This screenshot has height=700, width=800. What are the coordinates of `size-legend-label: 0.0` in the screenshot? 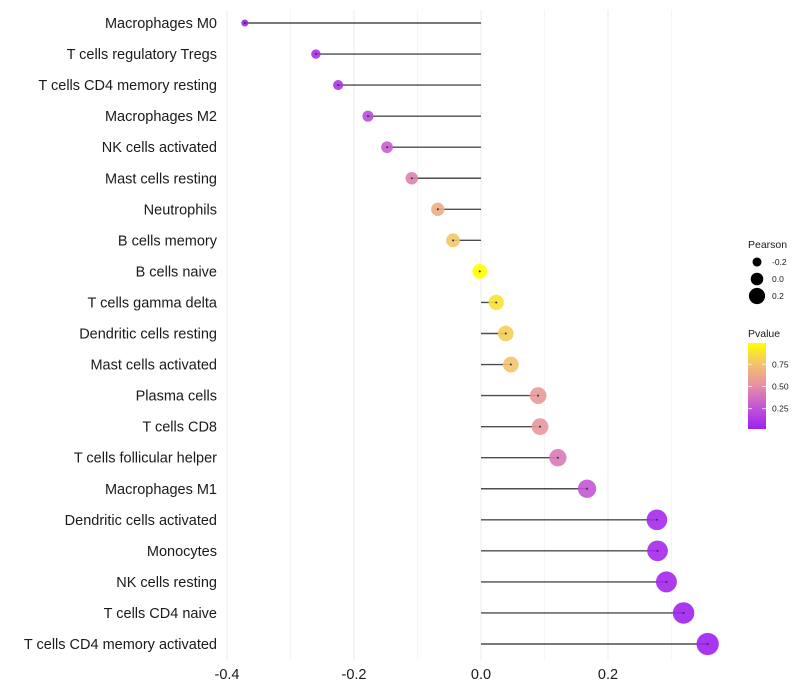 It's located at (778, 279).